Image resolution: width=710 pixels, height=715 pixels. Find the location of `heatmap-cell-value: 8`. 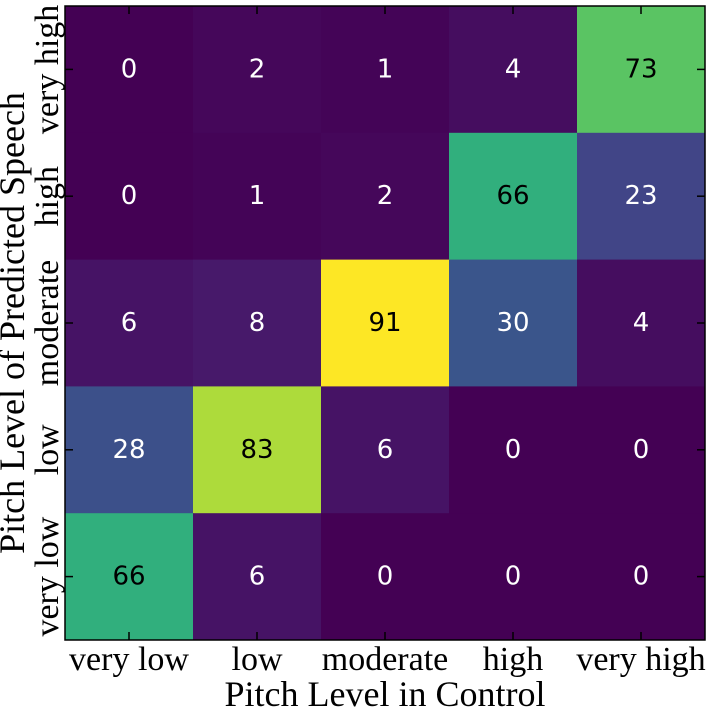

heatmap-cell-value: 8 is located at coordinates (257, 323).